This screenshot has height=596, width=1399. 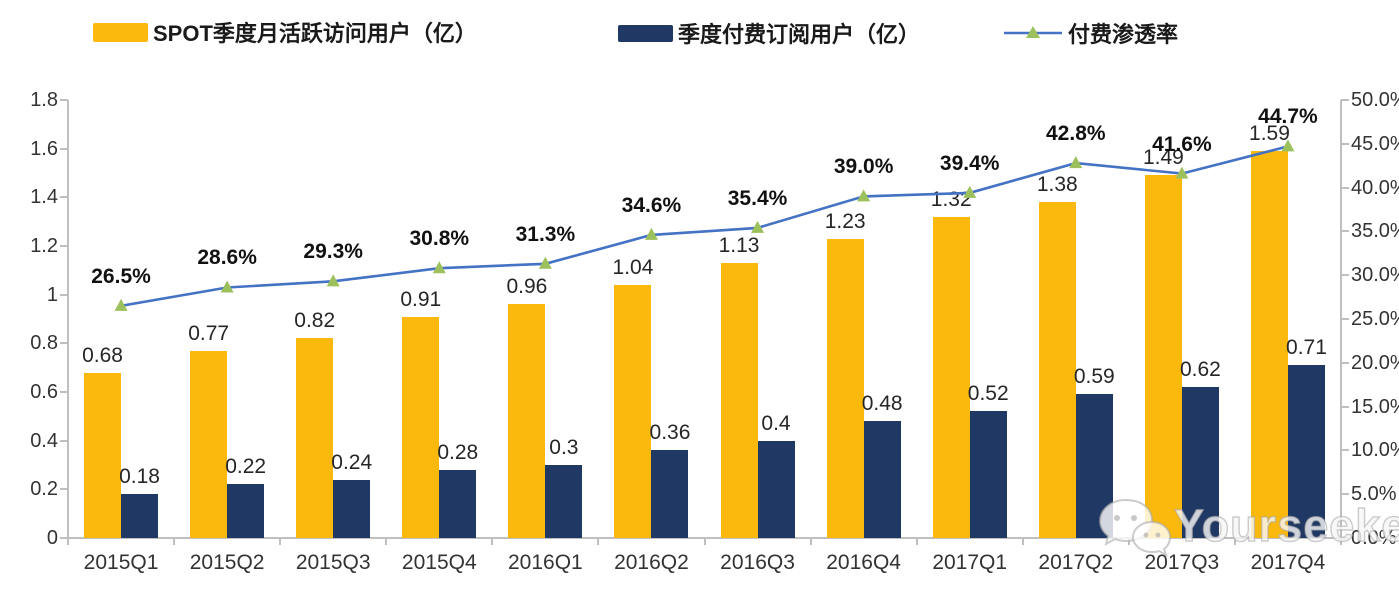 What do you see at coordinates (1288, 117) in the screenshot?
I see `penetration-value-label: 44.7%` at bounding box center [1288, 117].